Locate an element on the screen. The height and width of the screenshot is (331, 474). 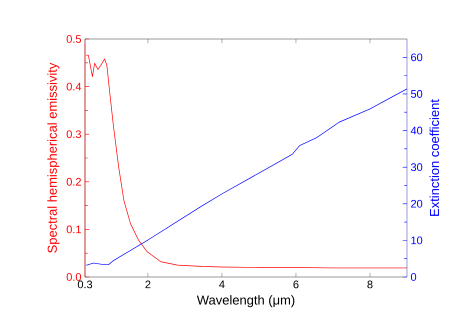
y2-axis-title: Extinction coefficient is located at coordinates (435, 157).